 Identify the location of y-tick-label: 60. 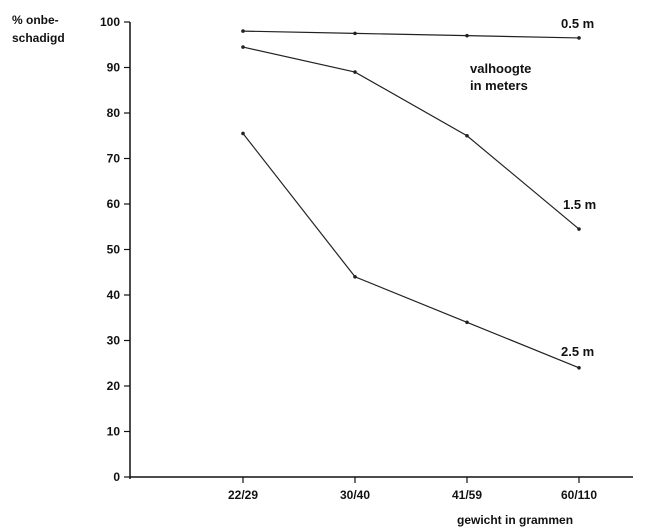
(114, 204).